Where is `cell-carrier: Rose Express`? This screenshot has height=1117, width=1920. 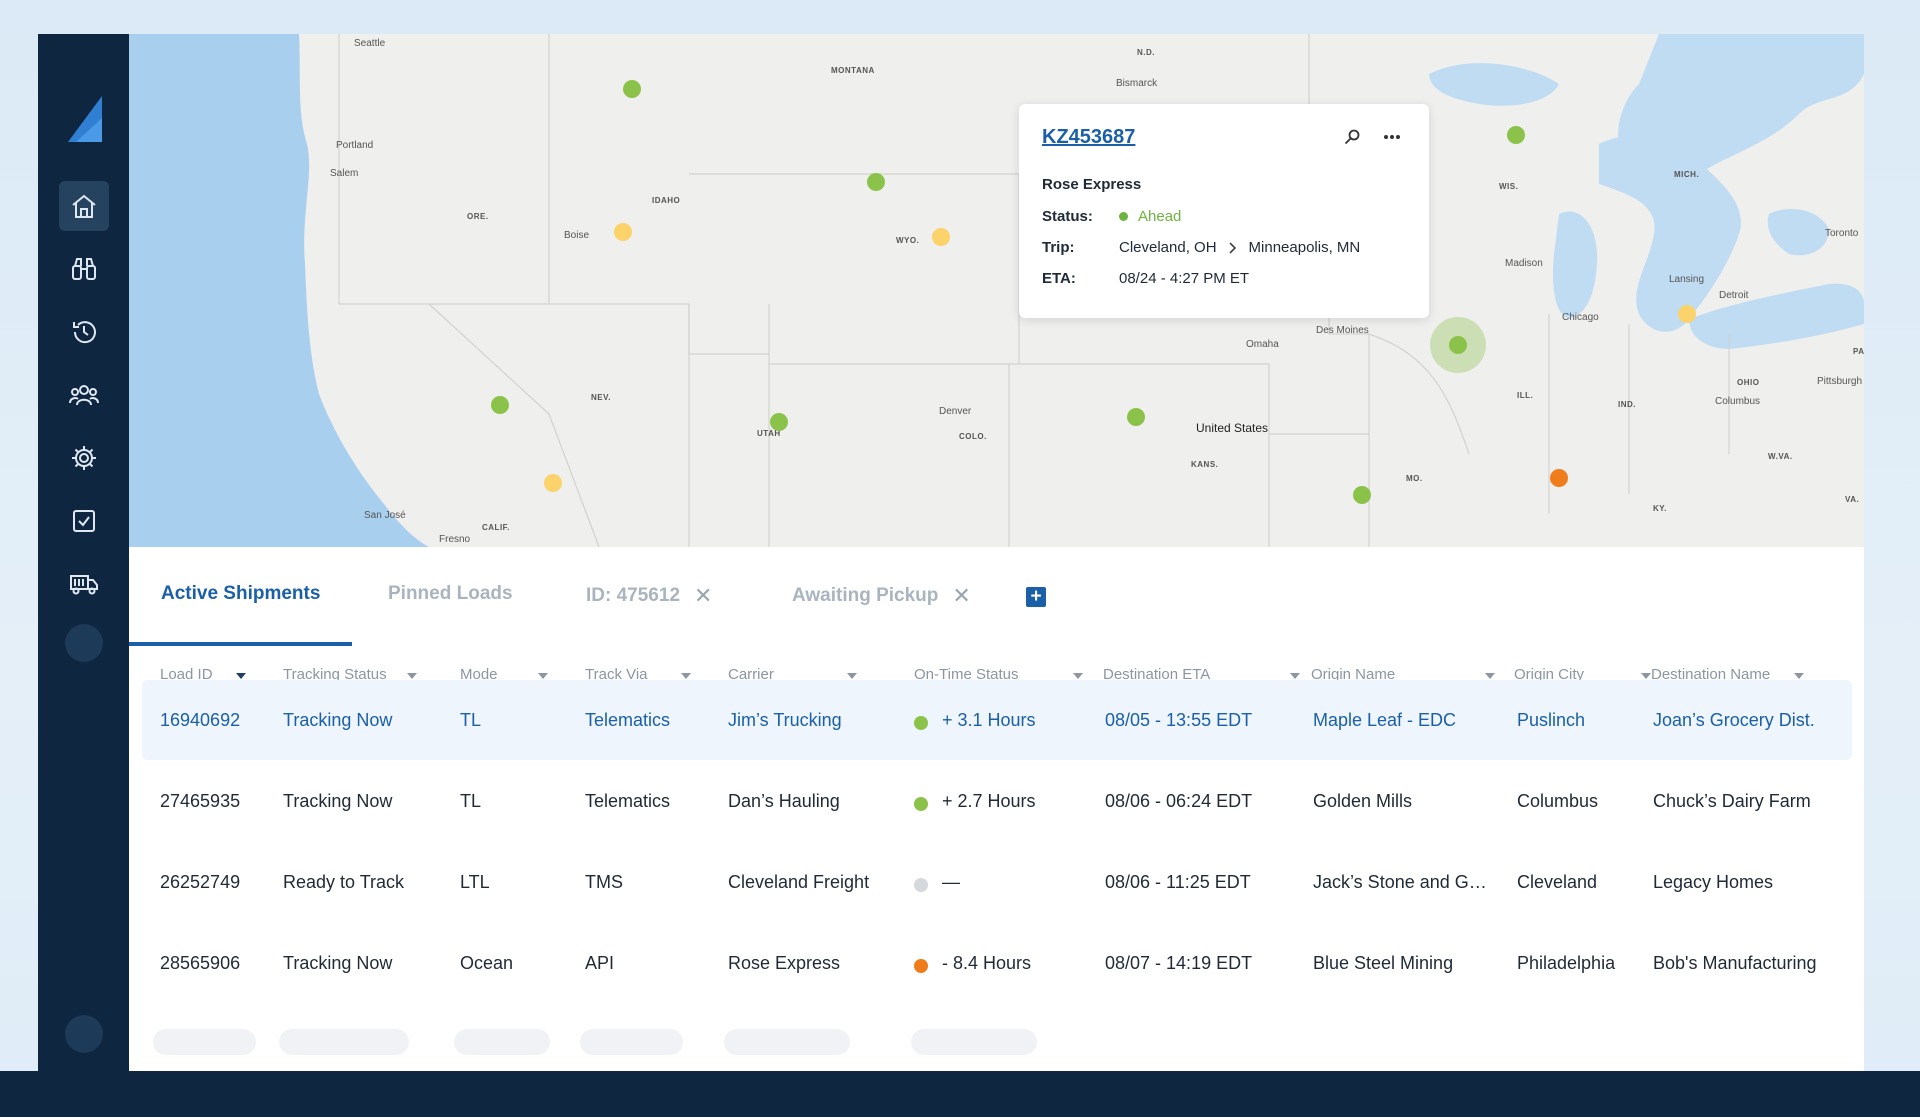 cell-carrier: Rose Express is located at coordinates (784, 963).